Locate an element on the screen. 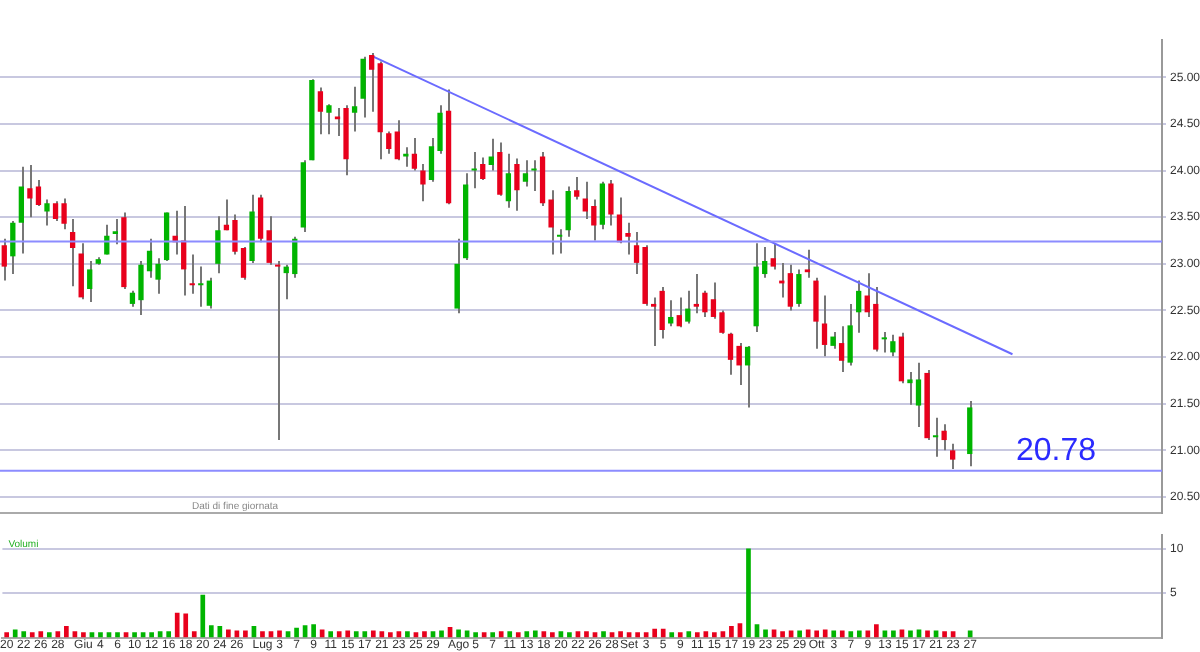 Image resolution: width=1200 pixels, height=652 pixels. ref-line-label: 20.78 is located at coordinates (1056, 450).